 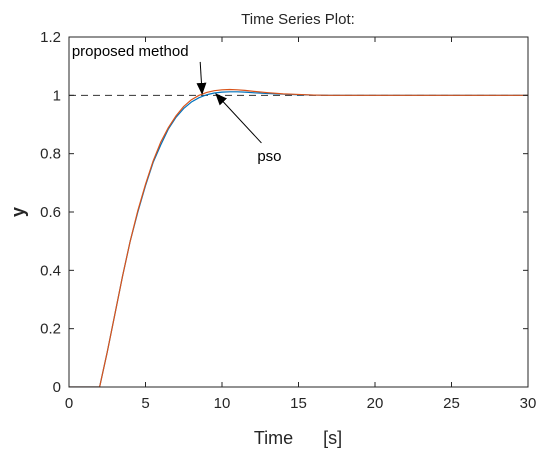 I want to click on annotation-label: pso, so click(x=269, y=156).